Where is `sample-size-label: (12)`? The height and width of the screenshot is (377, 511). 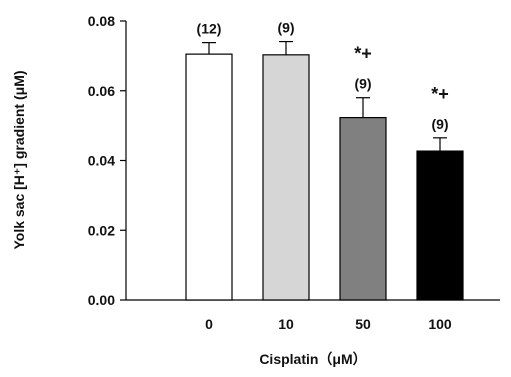 sample-size-label: (12) is located at coordinates (209, 29).